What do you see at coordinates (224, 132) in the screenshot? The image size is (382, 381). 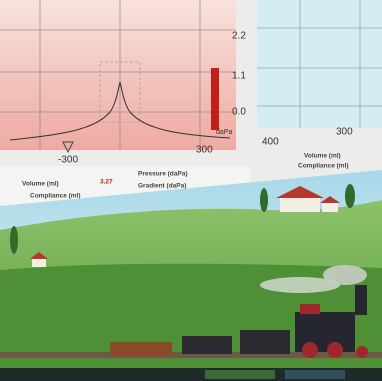 I see `unit-label: daPa` at bounding box center [224, 132].